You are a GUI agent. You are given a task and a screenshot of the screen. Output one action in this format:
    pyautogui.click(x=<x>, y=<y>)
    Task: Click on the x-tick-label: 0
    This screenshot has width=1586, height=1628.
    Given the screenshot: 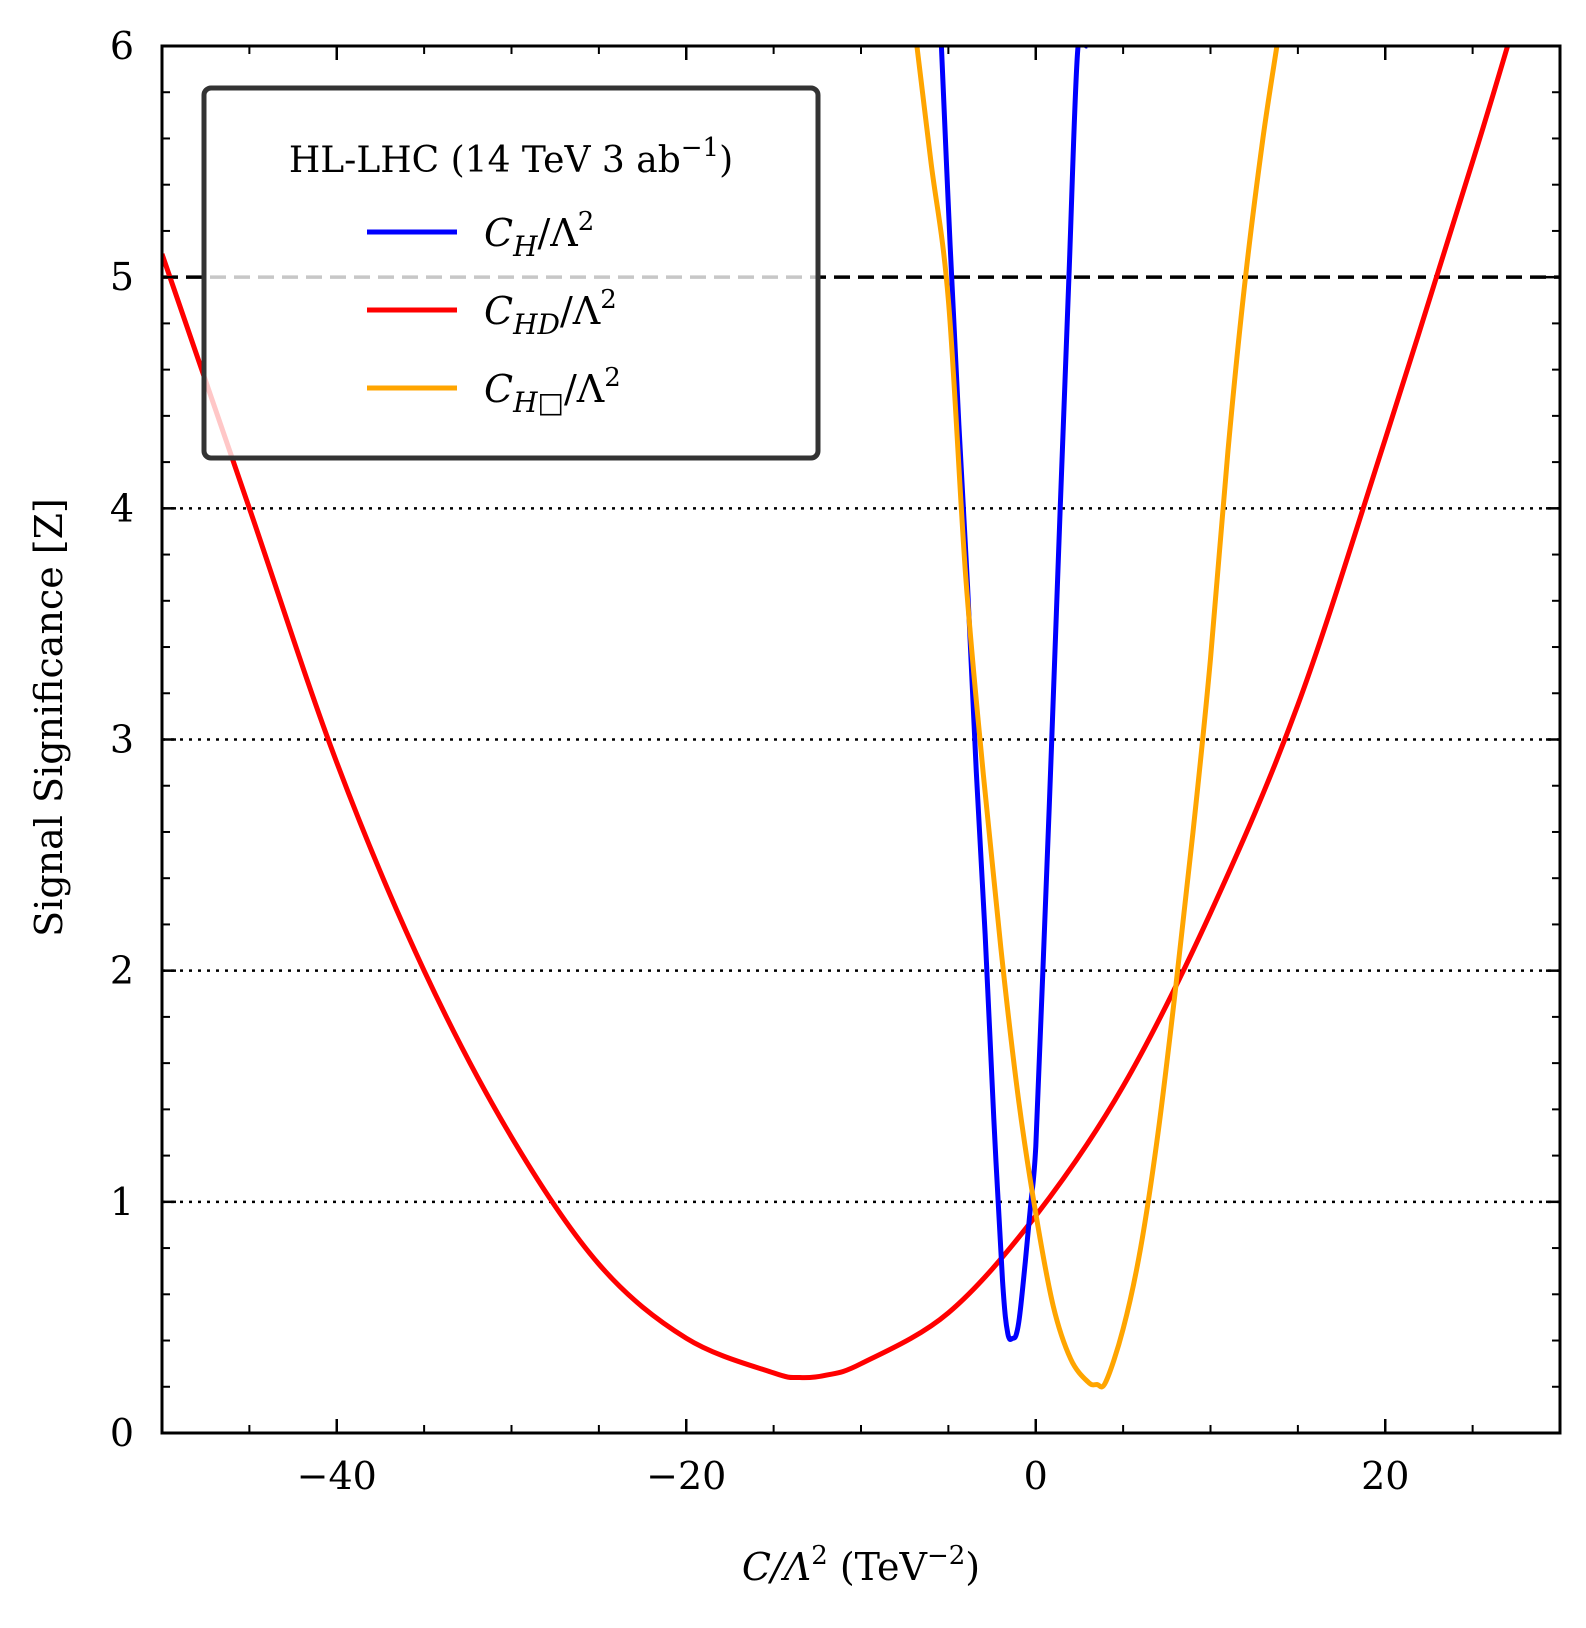 What is the action you would take?
    pyautogui.click(x=1036, y=1476)
    